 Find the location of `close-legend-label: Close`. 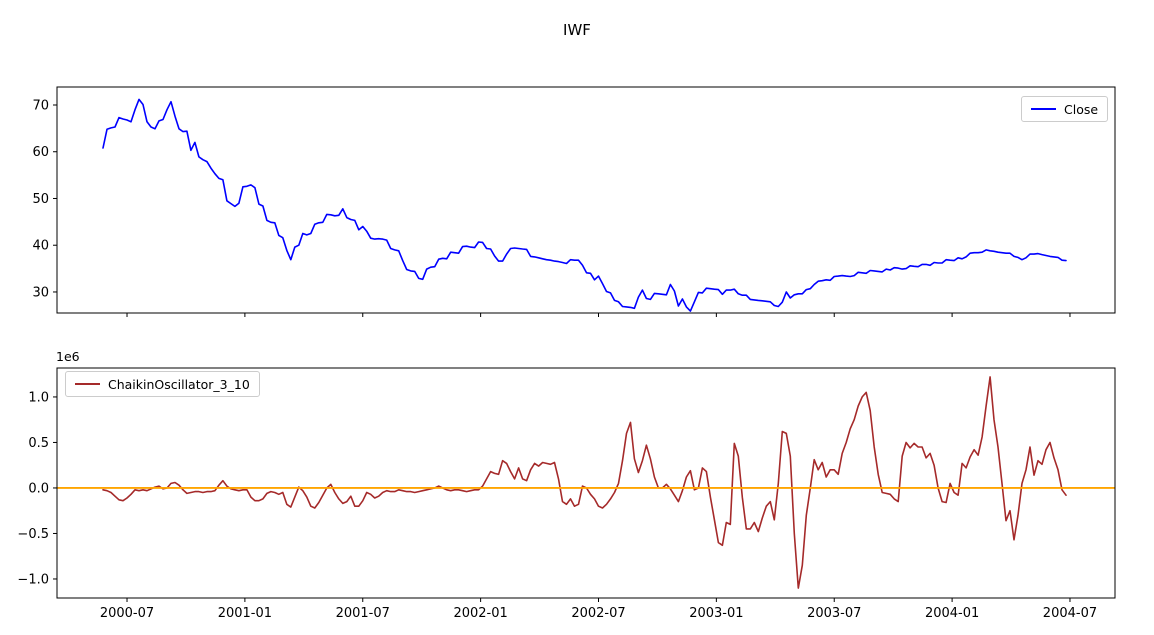

close-legend-label: Close is located at coordinates (1081, 109).